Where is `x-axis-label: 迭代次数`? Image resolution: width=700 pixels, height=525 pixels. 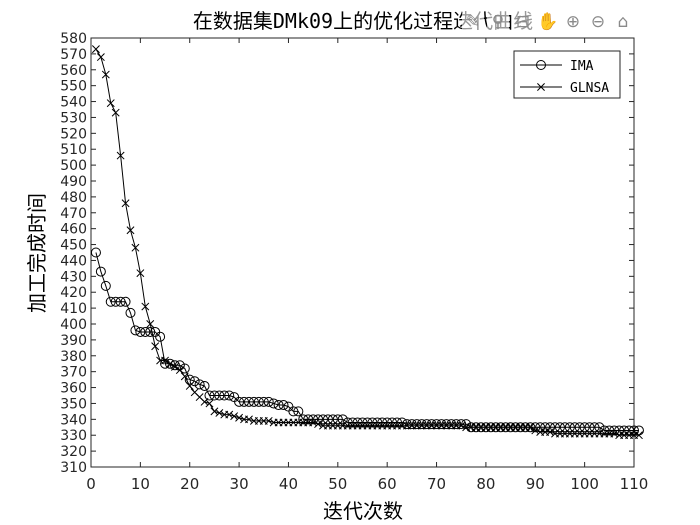
x-axis-label: 迭代次数 is located at coordinates (363, 511).